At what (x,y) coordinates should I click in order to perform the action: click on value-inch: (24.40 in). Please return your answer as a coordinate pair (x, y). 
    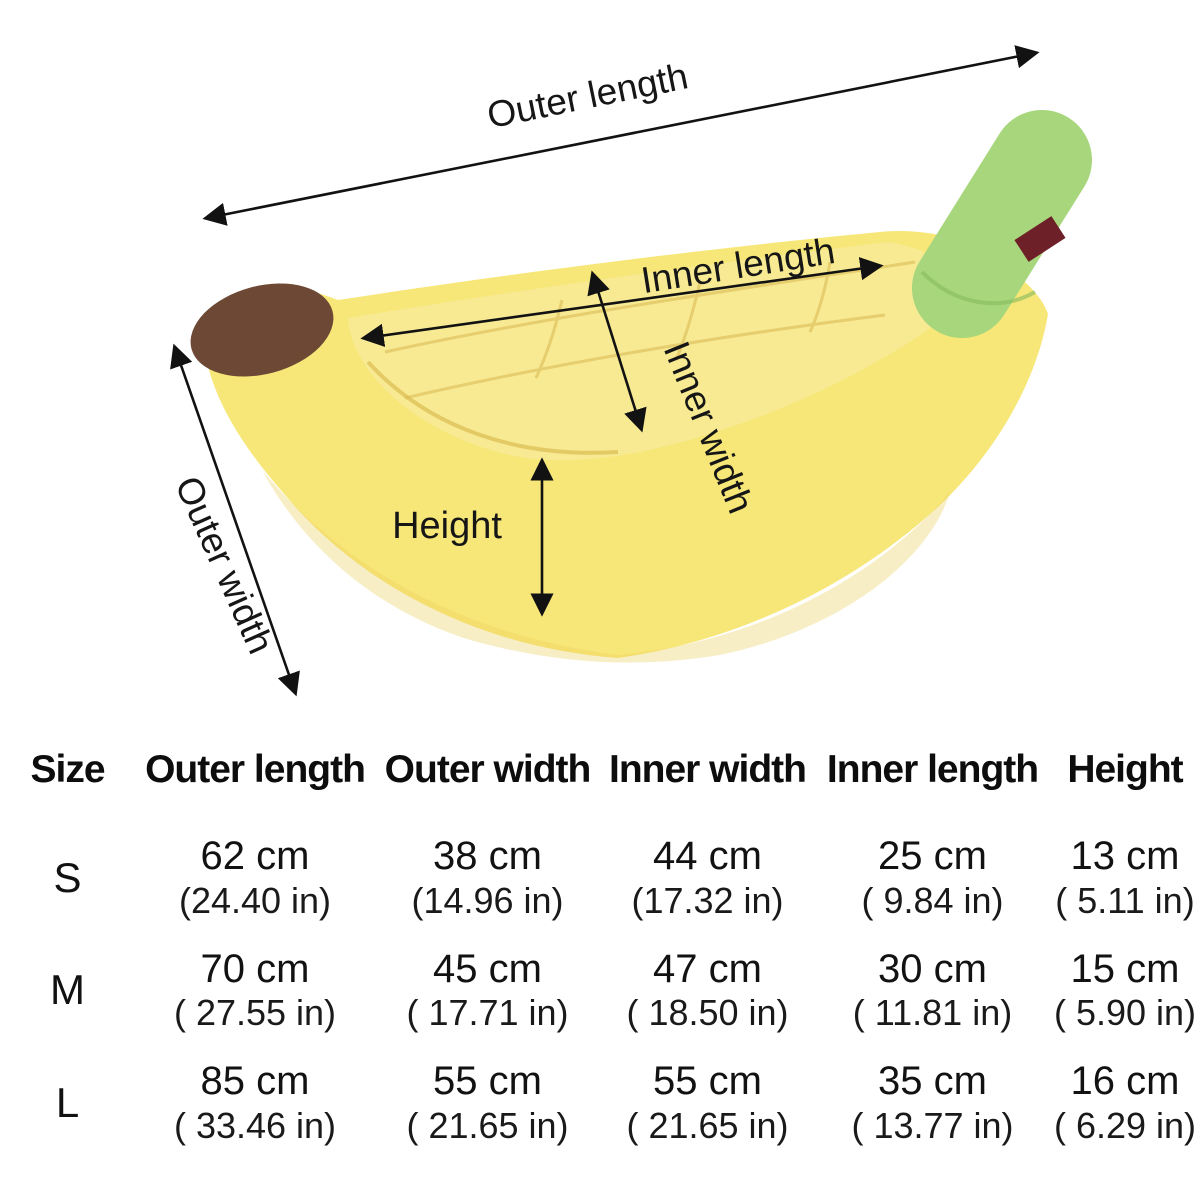
    Looking at the image, I should click on (255, 900).